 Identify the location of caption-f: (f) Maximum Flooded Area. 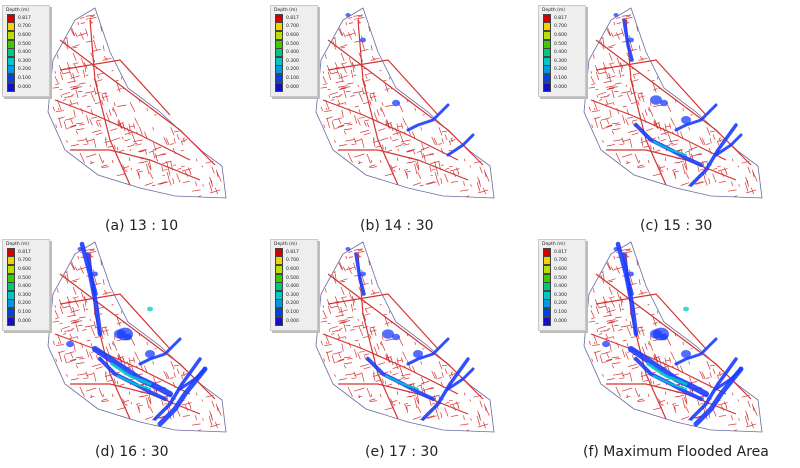
(676, 452).